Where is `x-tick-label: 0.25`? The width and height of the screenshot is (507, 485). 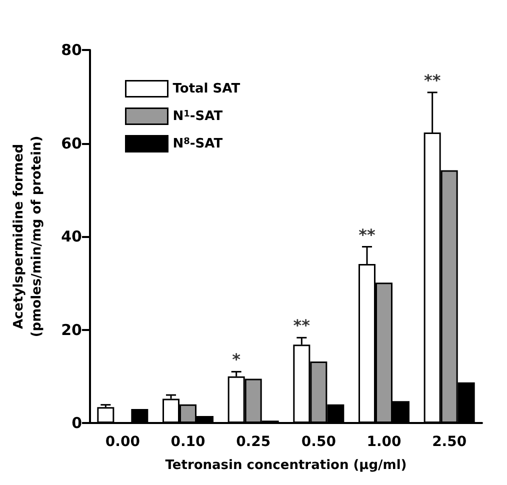 x-tick-label: 0.25 is located at coordinates (253, 442).